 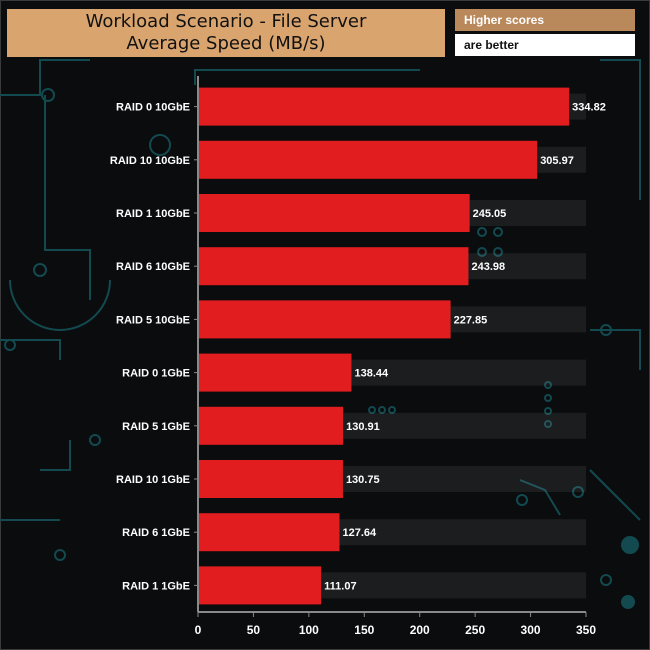 I want to click on note-are-better: are better, so click(x=545, y=45).